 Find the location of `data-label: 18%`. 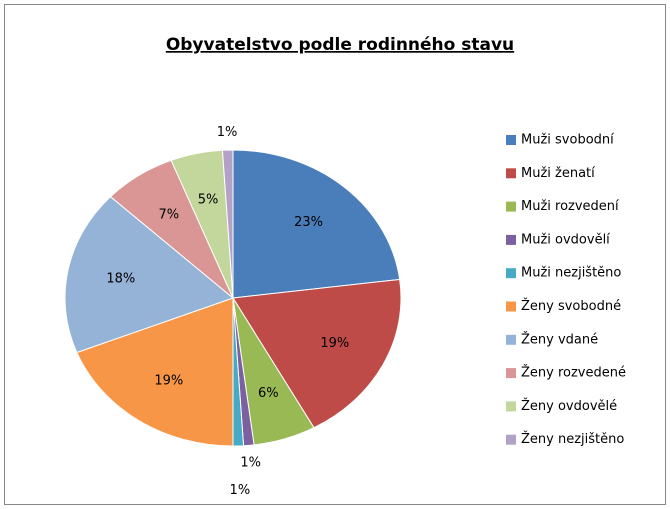

data-label: 18% is located at coordinates (120, 279).